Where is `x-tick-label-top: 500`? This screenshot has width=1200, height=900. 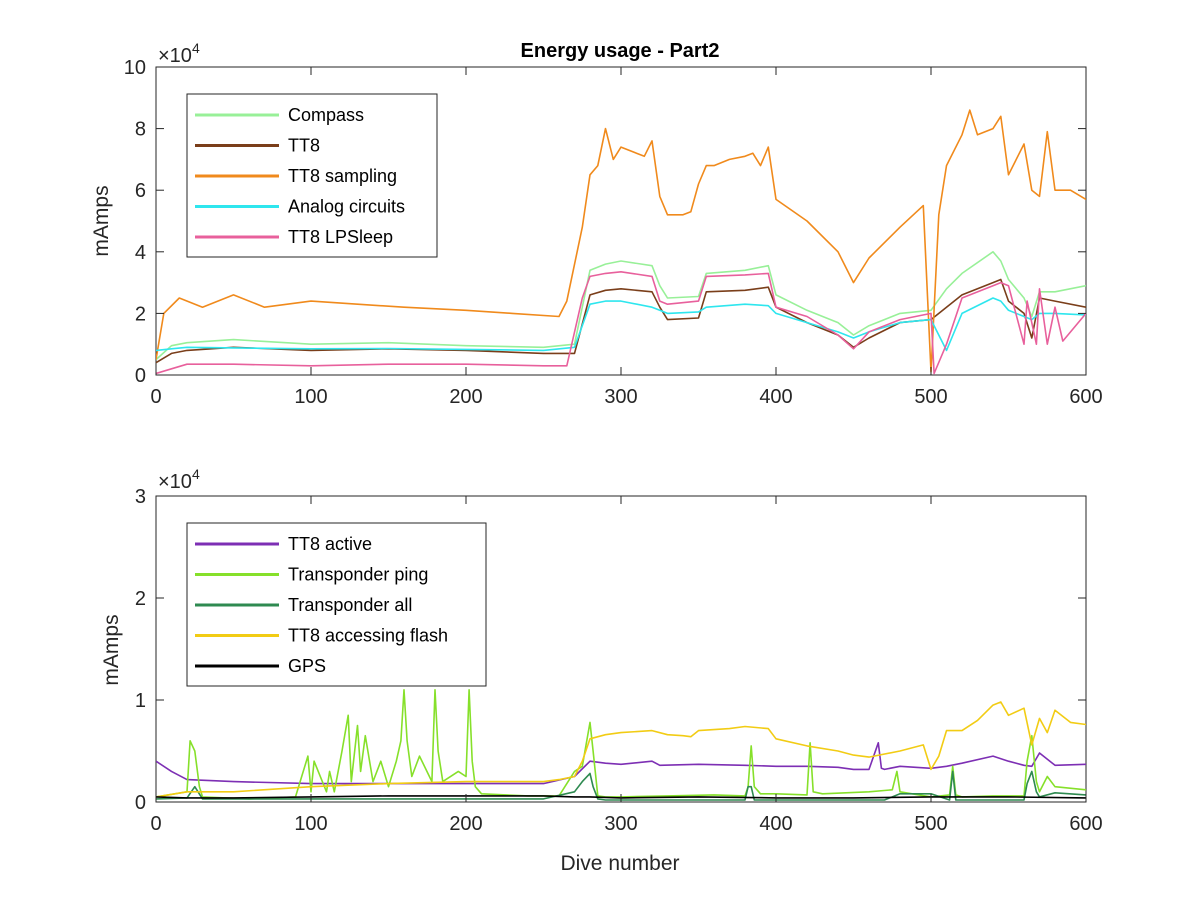 x-tick-label-top: 500 is located at coordinates (930, 397).